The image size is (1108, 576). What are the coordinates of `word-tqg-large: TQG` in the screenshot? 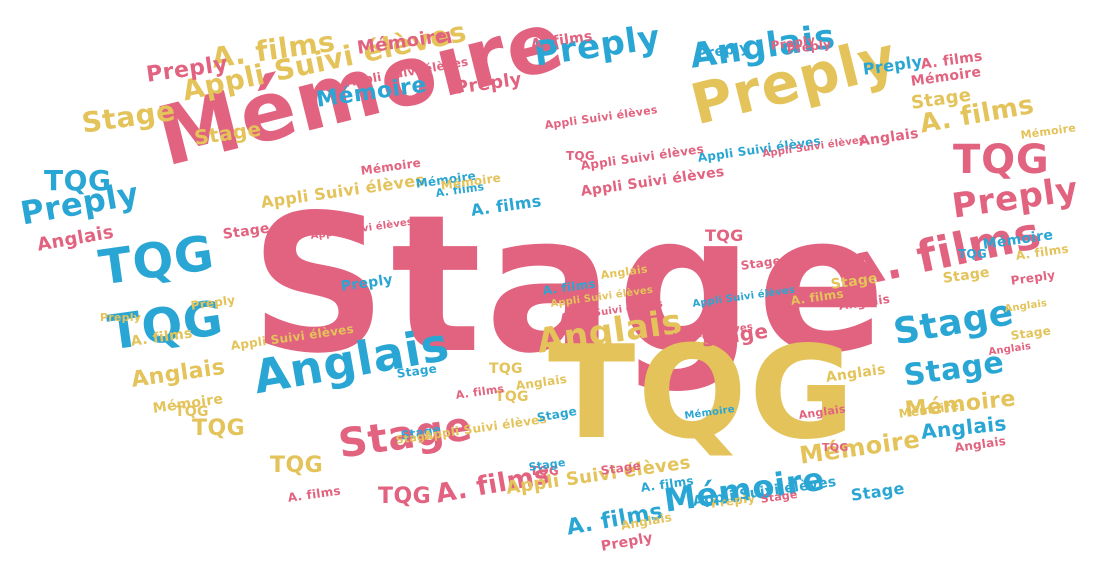 It's located at (702, 393).